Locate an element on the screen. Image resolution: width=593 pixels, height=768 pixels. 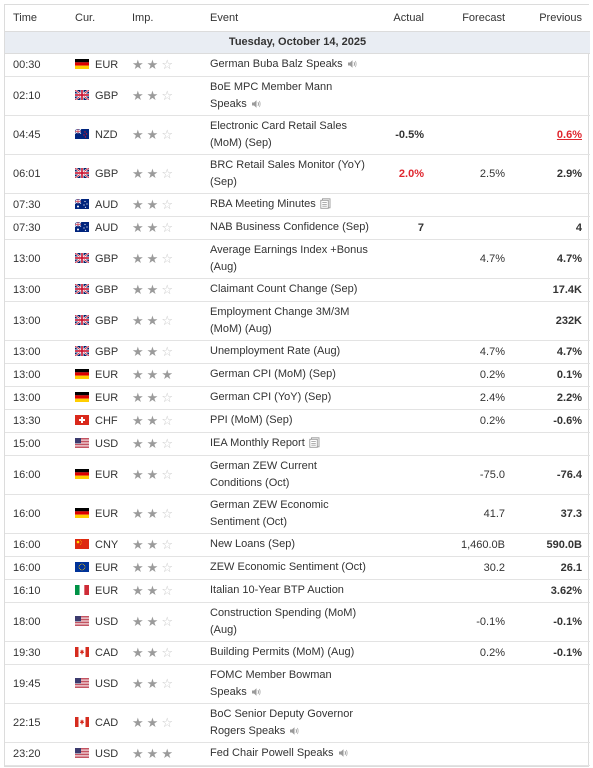
previous-text: 590.0B is located at coordinates (564, 544).